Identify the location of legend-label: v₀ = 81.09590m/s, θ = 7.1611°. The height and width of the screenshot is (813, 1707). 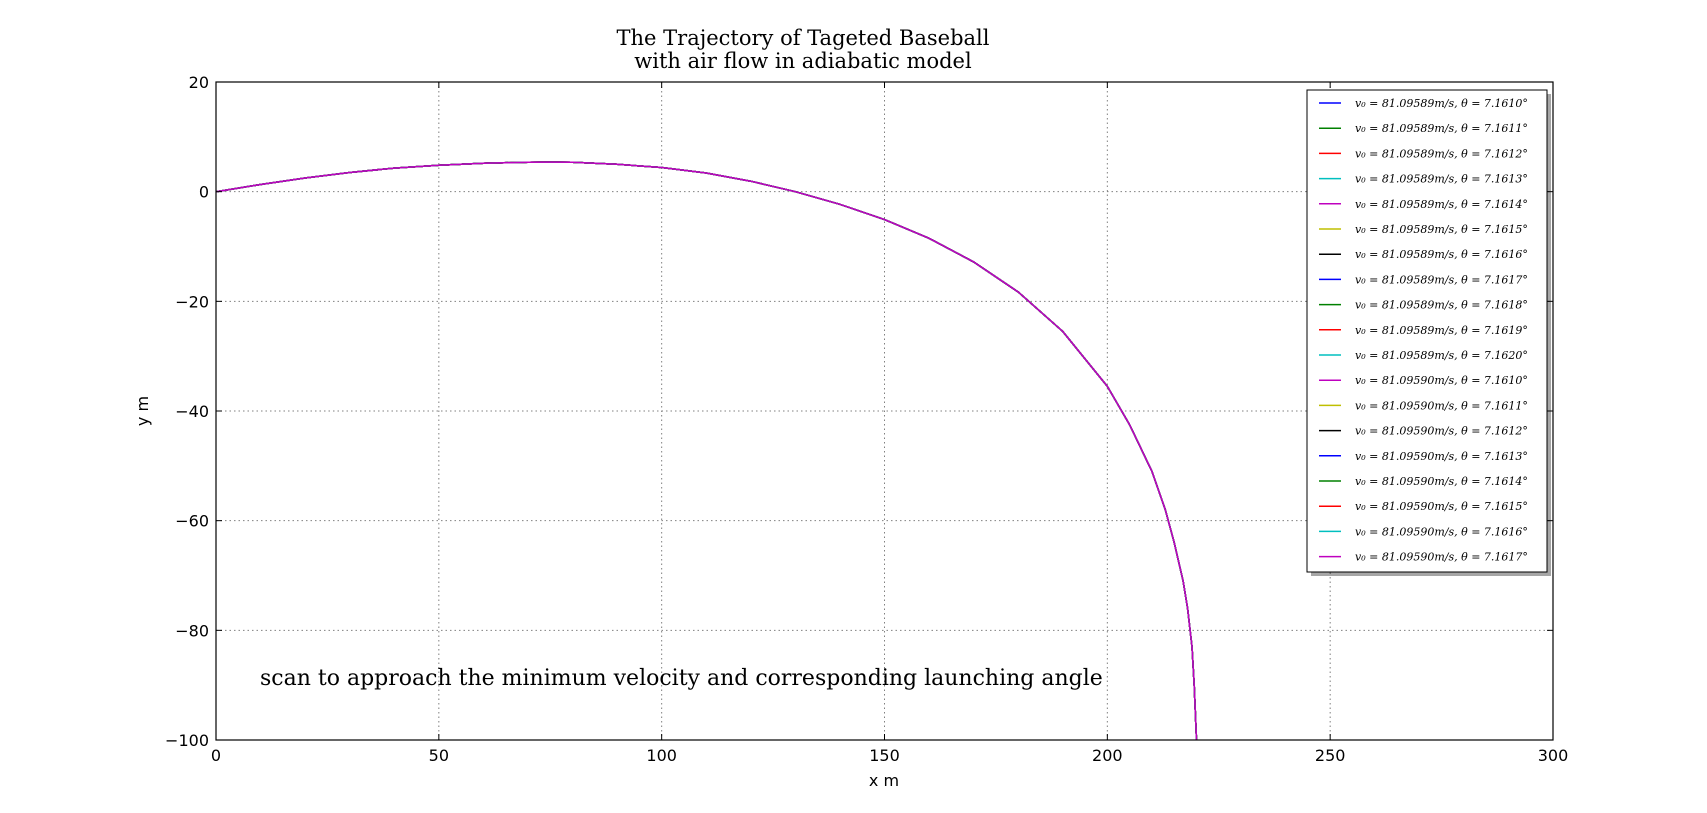
(1441, 405).